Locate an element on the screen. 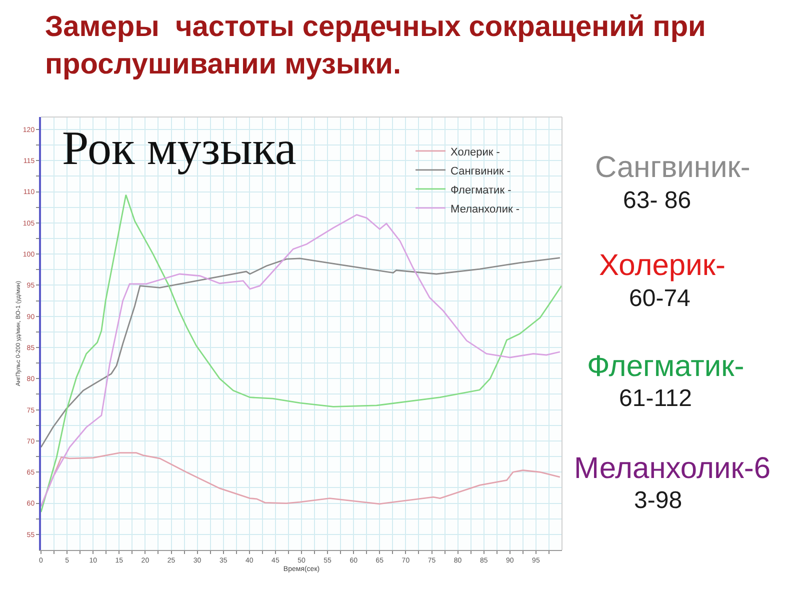 This screenshot has width=800, height=600. text: 60-74 is located at coordinates (659, 298).